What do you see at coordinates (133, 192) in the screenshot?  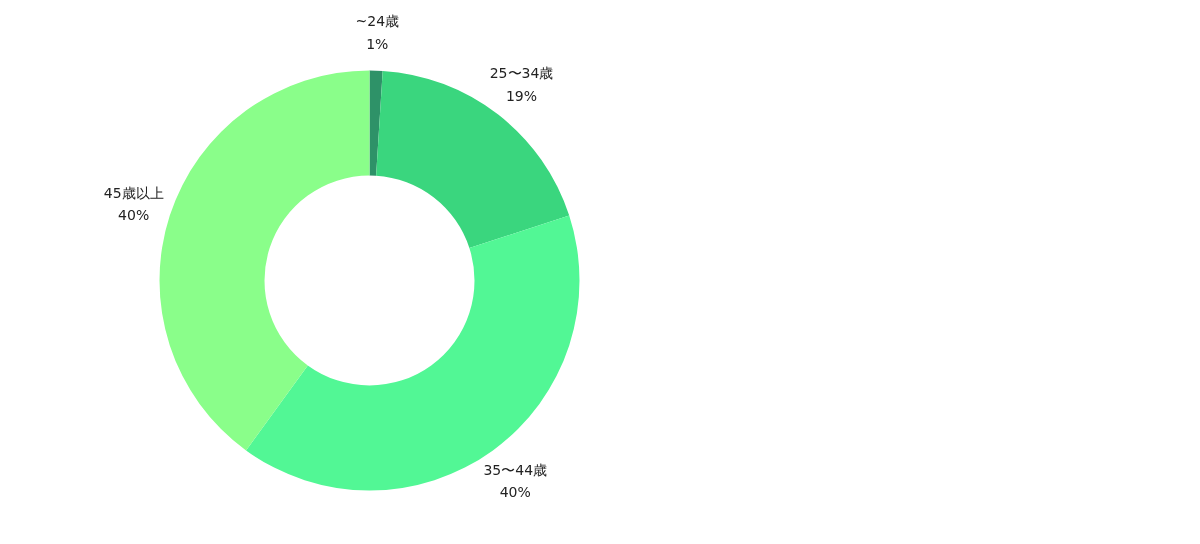 I see `slice-label: 45歳以上` at bounding box center [133, 192].